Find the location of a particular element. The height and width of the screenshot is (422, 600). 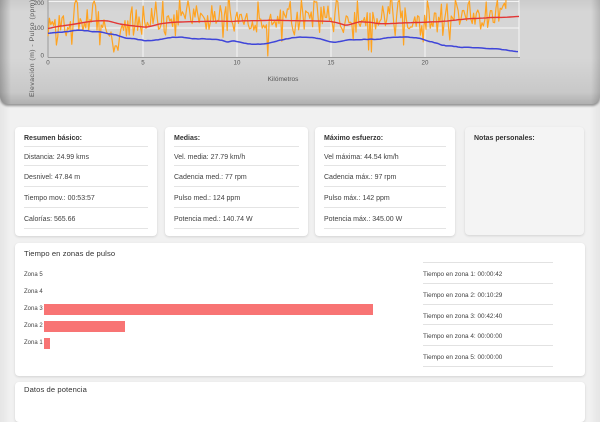

svg-text: 100 is located at coordinates (39, 28).